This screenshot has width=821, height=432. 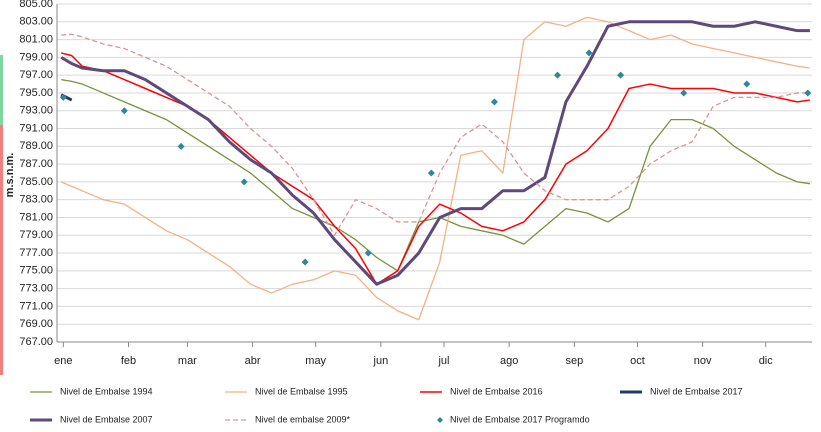 What do you see at coordinates (36, 217) in the screenshot?
I see `y-tick-label: 781.00` at bounding box center [36, 217].